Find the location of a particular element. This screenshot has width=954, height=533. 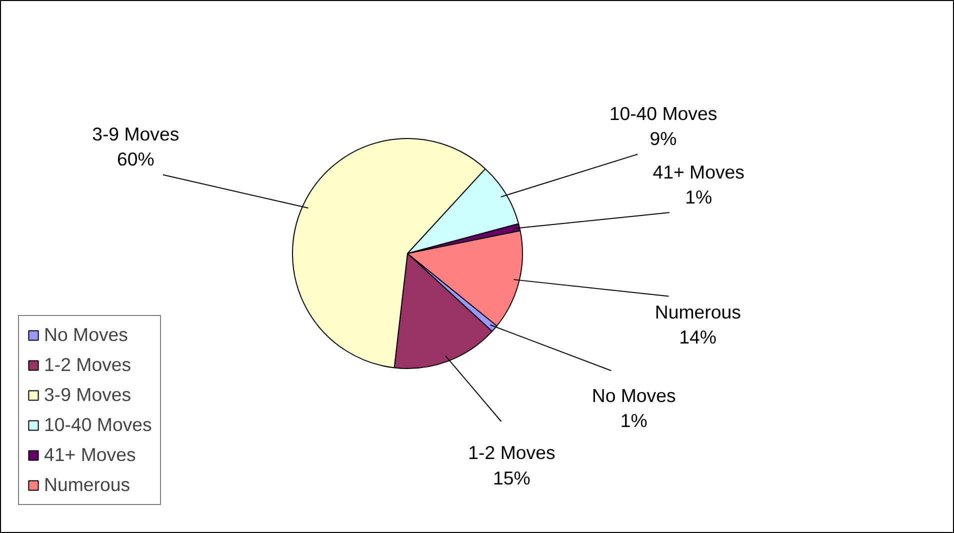

slice-label: No Moves is located at coordinates (634, 395).